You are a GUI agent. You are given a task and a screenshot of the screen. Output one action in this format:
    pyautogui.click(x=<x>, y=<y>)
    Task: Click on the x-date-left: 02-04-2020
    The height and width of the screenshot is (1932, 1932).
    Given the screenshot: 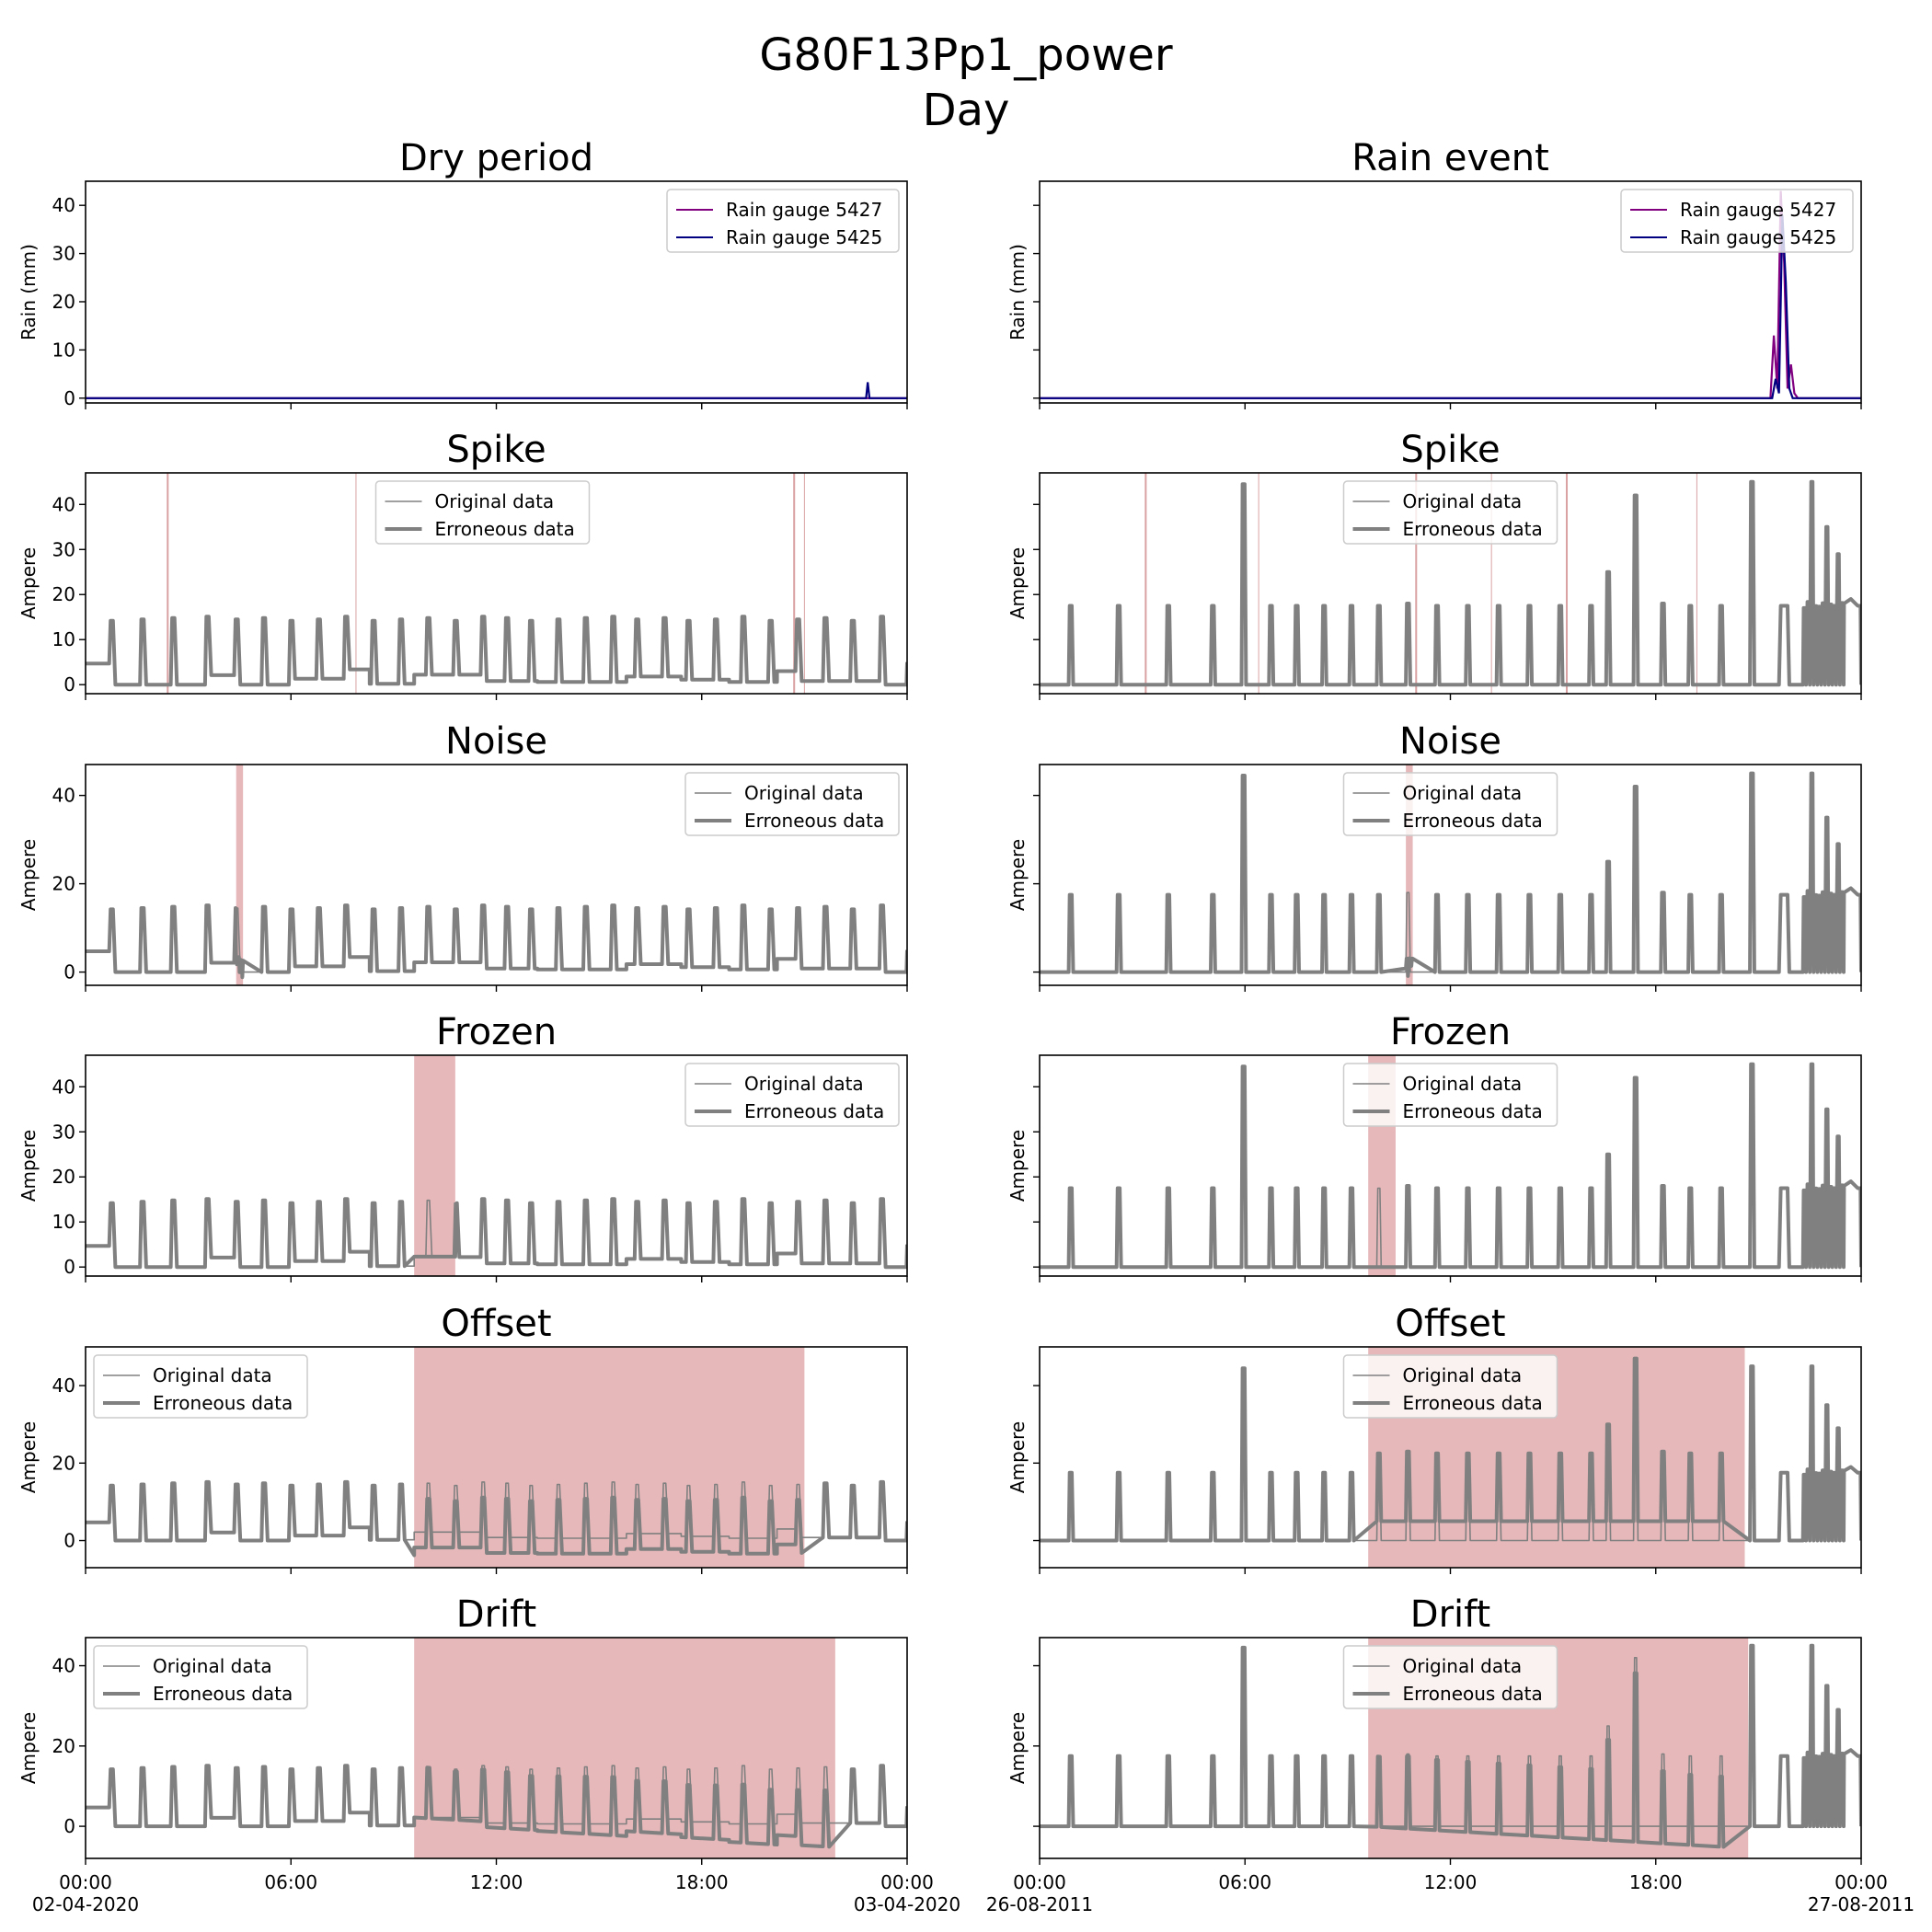 What is the action you would take?
    pyautogui.click(x=85, y=1904)
    